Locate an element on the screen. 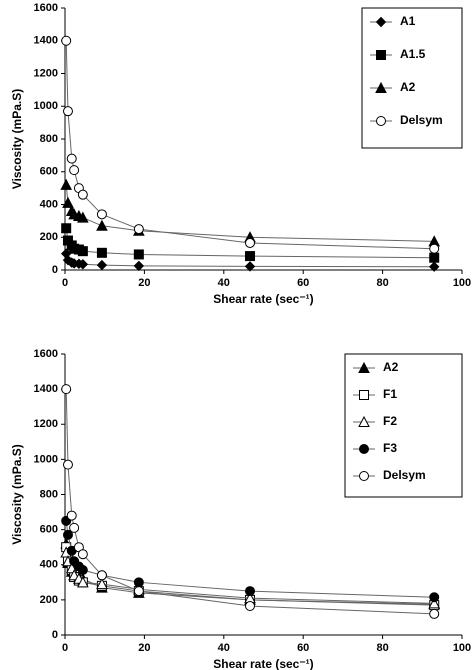  legend-label: F3 is located at coordinates (390, 448).